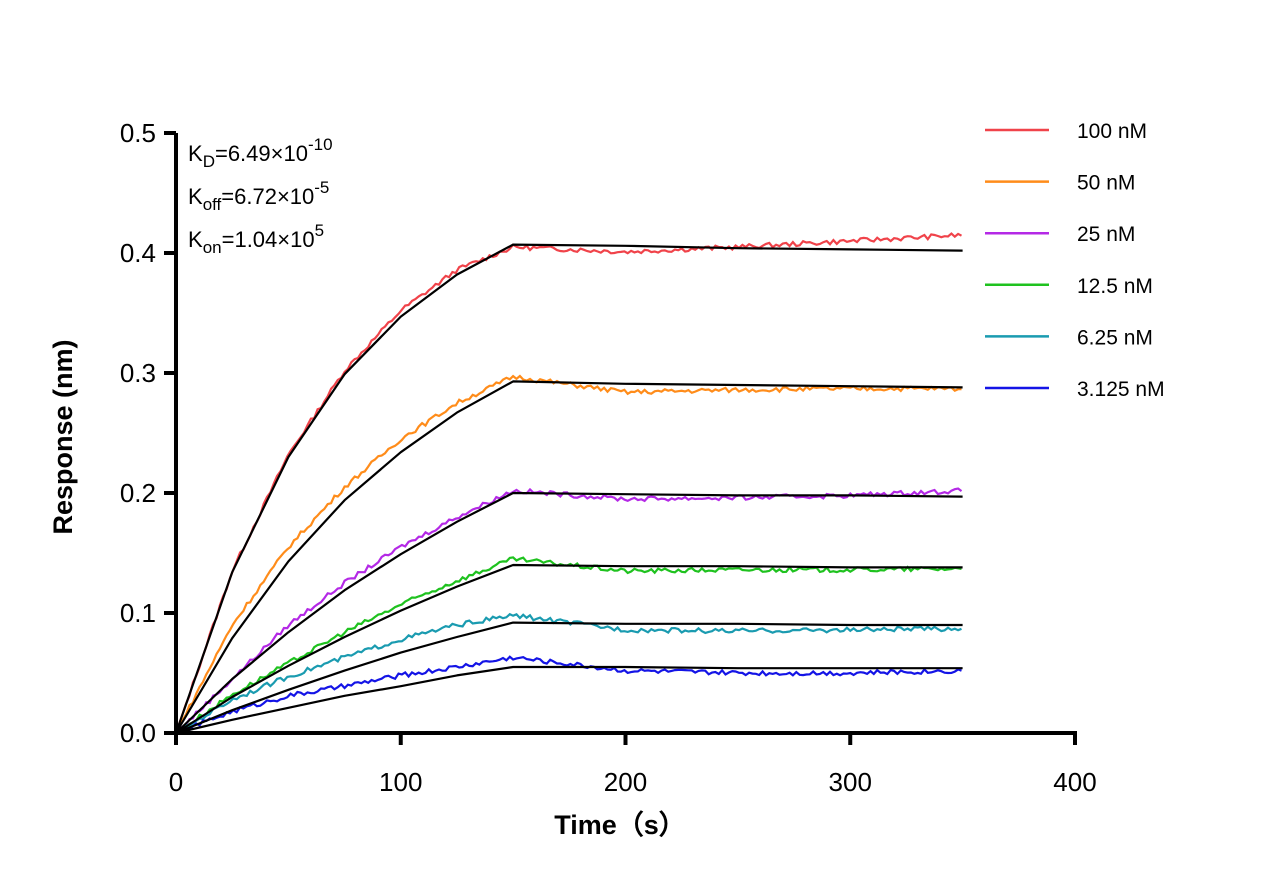 This screenshot has height=886, width=1287. What do you see at coordinates (256, 239) in the screenshot?
I see `annotation-on: Kon=1.04×105` at bounding box center [256, 239].